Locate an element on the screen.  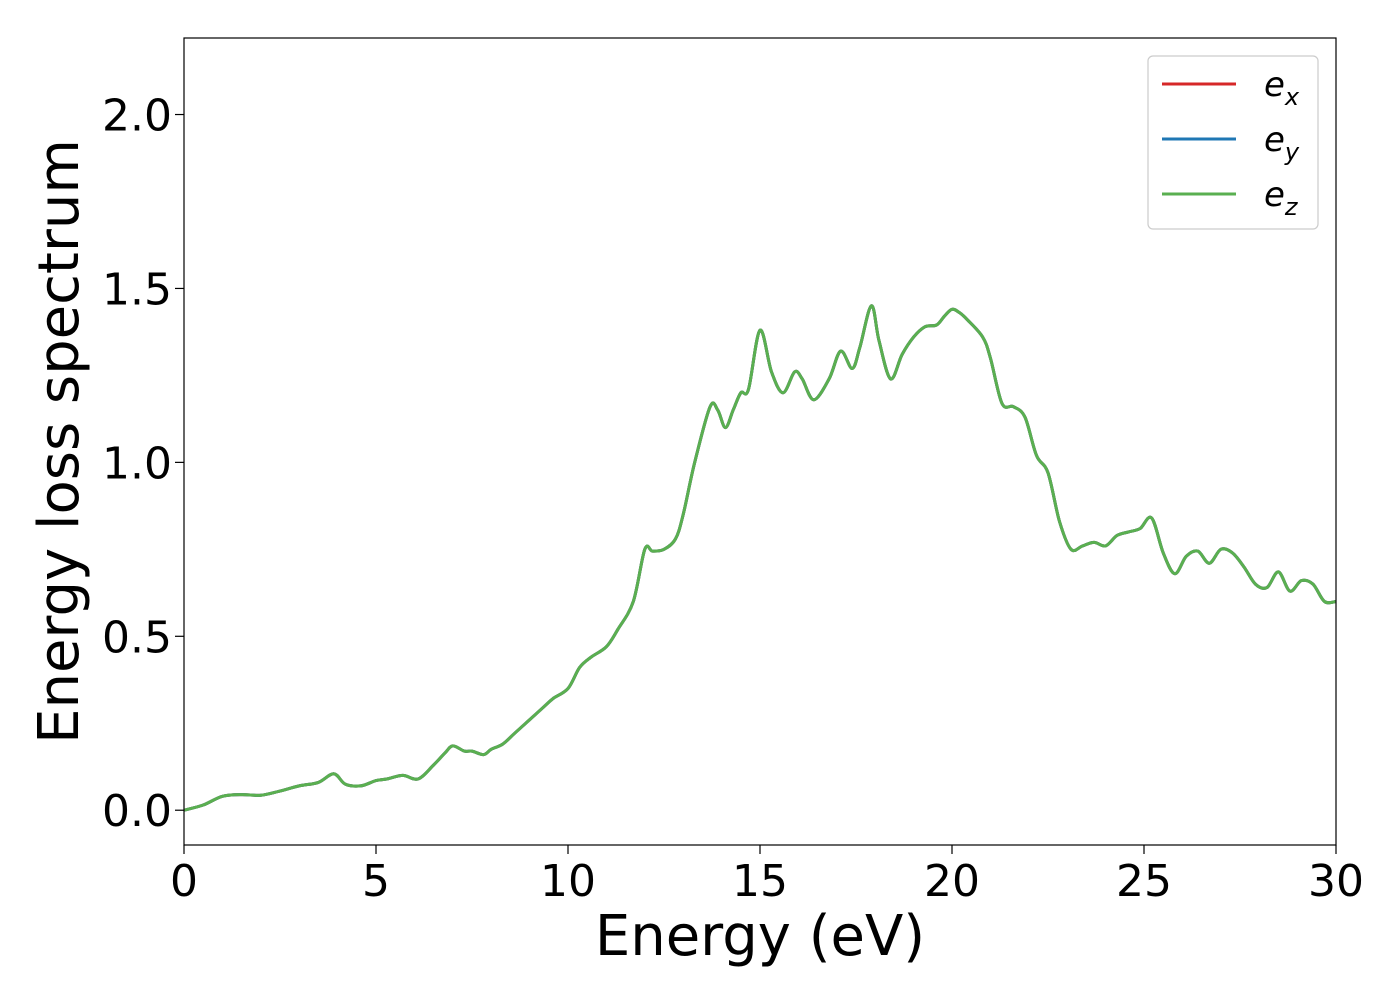
y-axis: 0.0 0.5 1.0 1.5 2.0 is located at coordinates (143, 464).